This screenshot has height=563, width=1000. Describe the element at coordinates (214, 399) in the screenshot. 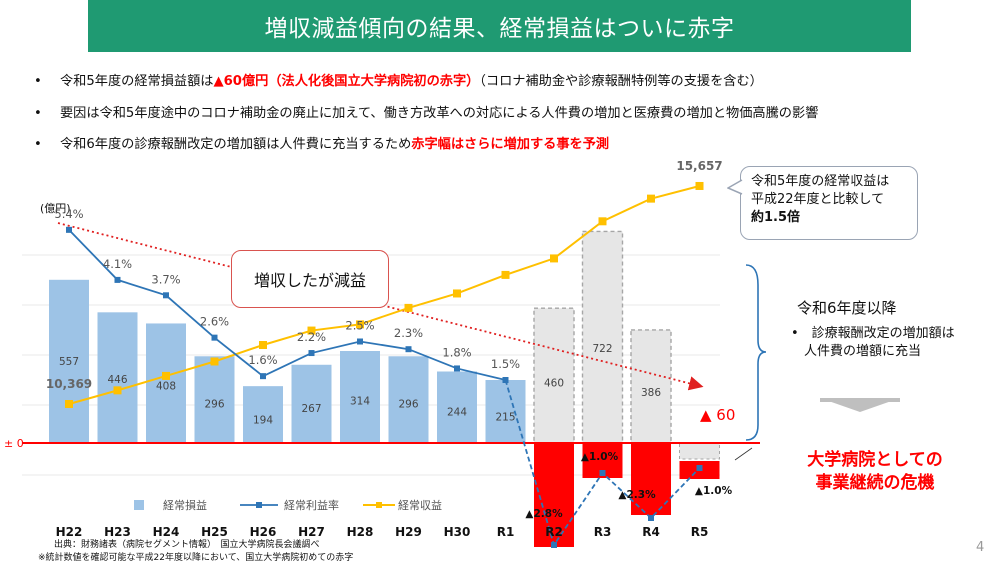

I see `profit-bar-H25` at that location.